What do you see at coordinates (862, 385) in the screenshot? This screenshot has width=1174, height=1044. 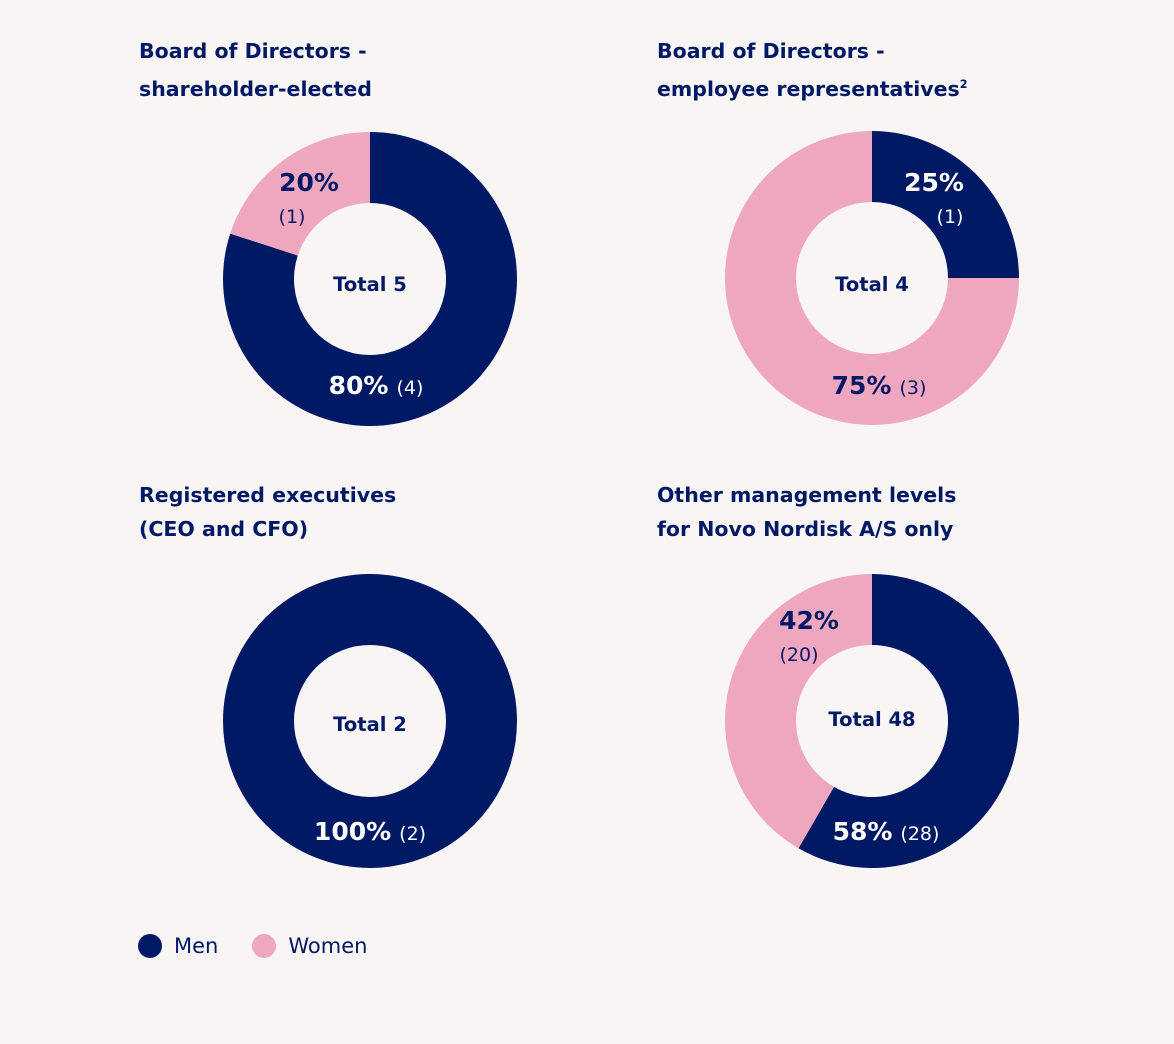 I see `slice-percent-women: 75%` at bounding box center [862, 385].